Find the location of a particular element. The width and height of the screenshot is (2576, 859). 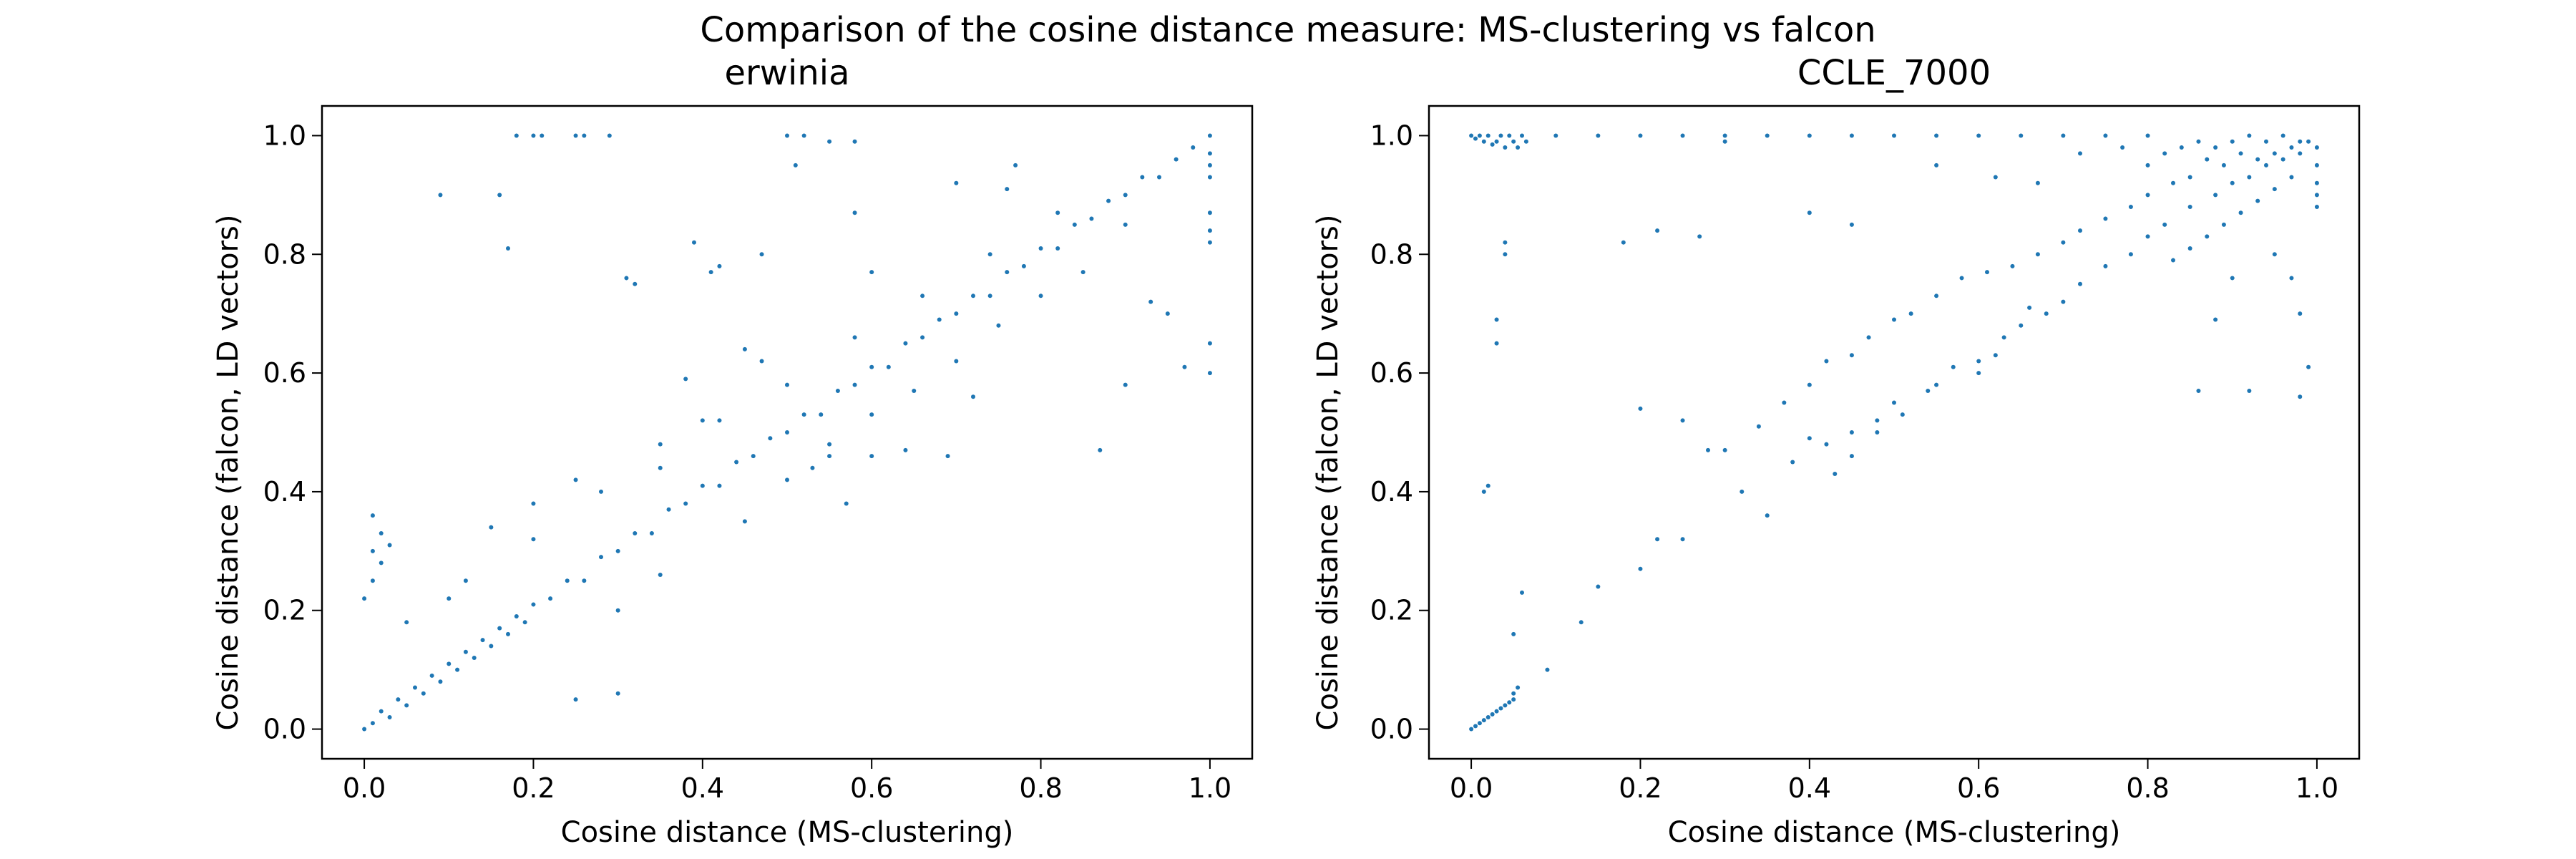

subplot-title: erwinia is located at coordinates (786, 73).